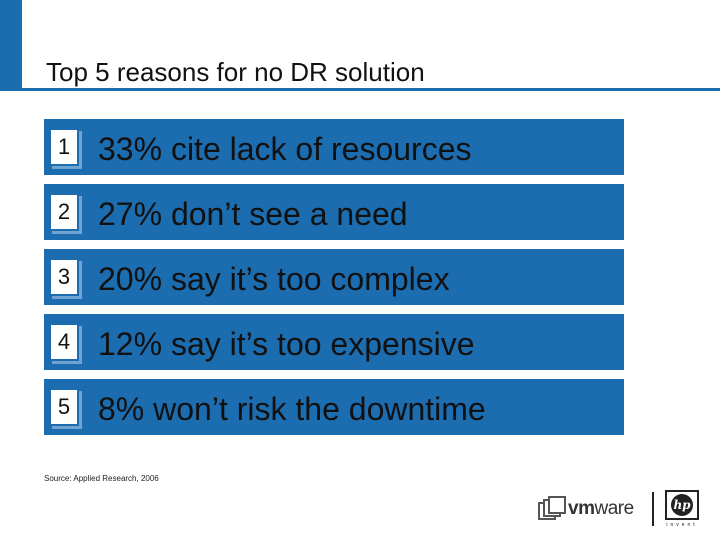 This screenshot has height=540, width=720. I want to click on logo-divider, so click(653, 509).